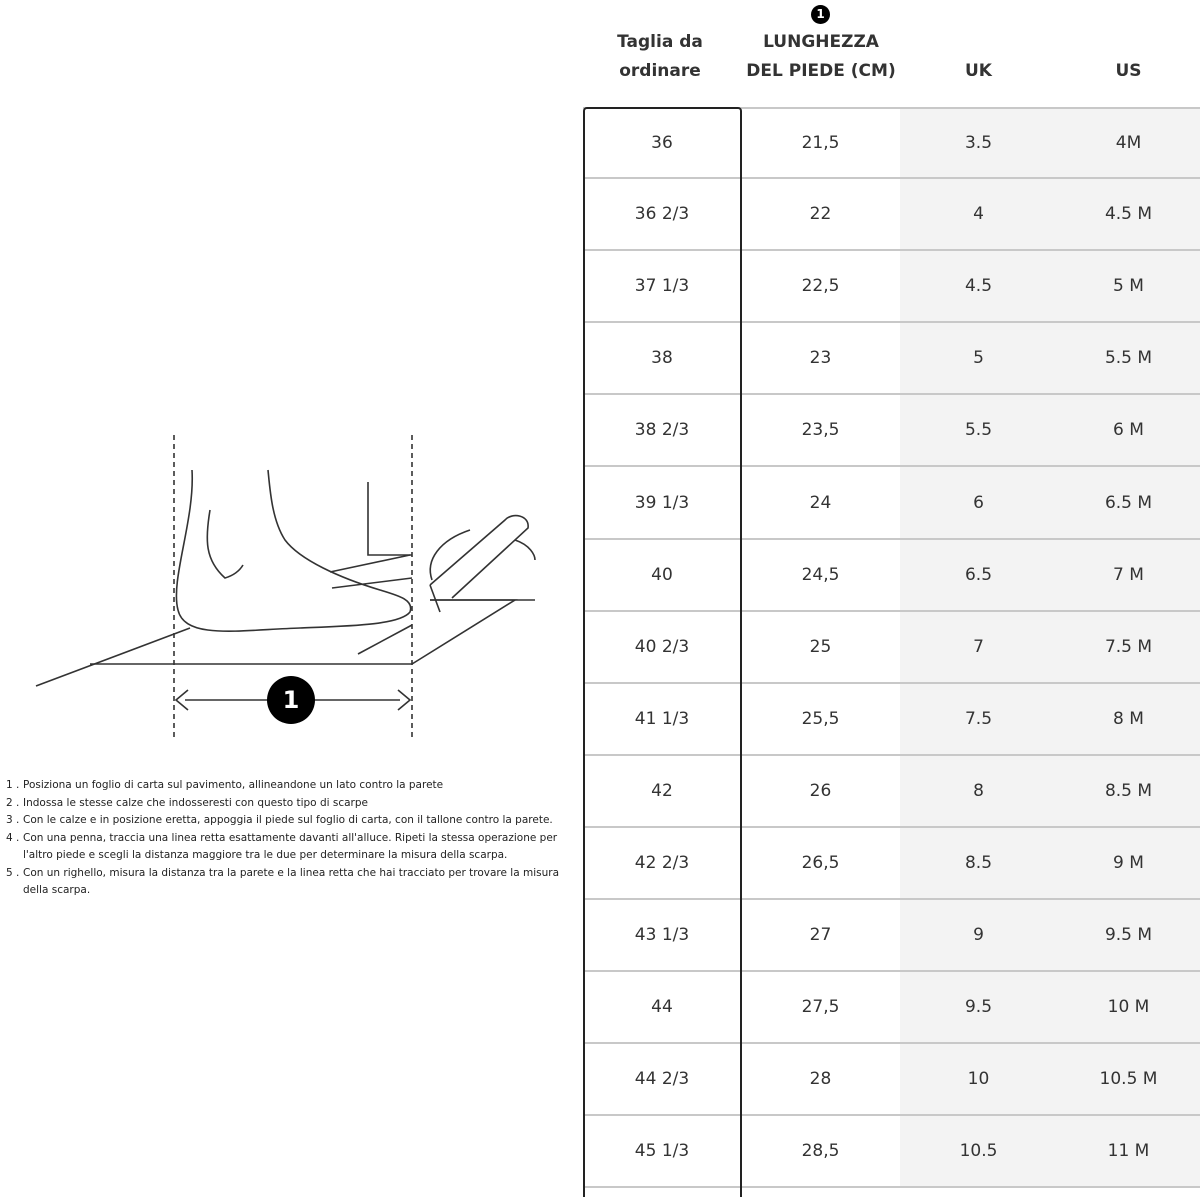 The image size is (1200, 1200). What do you see at coordinates (662, 502) in the screenshot?
I see `cell-order-size: 39 1/3` at bounding box center [662, 502].